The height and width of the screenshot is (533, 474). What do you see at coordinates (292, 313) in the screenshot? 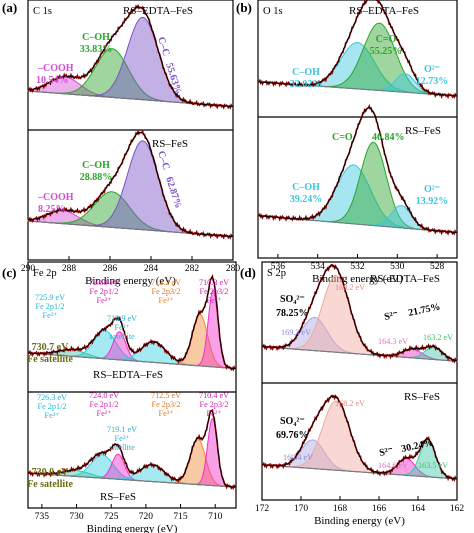
I see `group-percent-so4: 78.25%` at bounding box center [292, 313].